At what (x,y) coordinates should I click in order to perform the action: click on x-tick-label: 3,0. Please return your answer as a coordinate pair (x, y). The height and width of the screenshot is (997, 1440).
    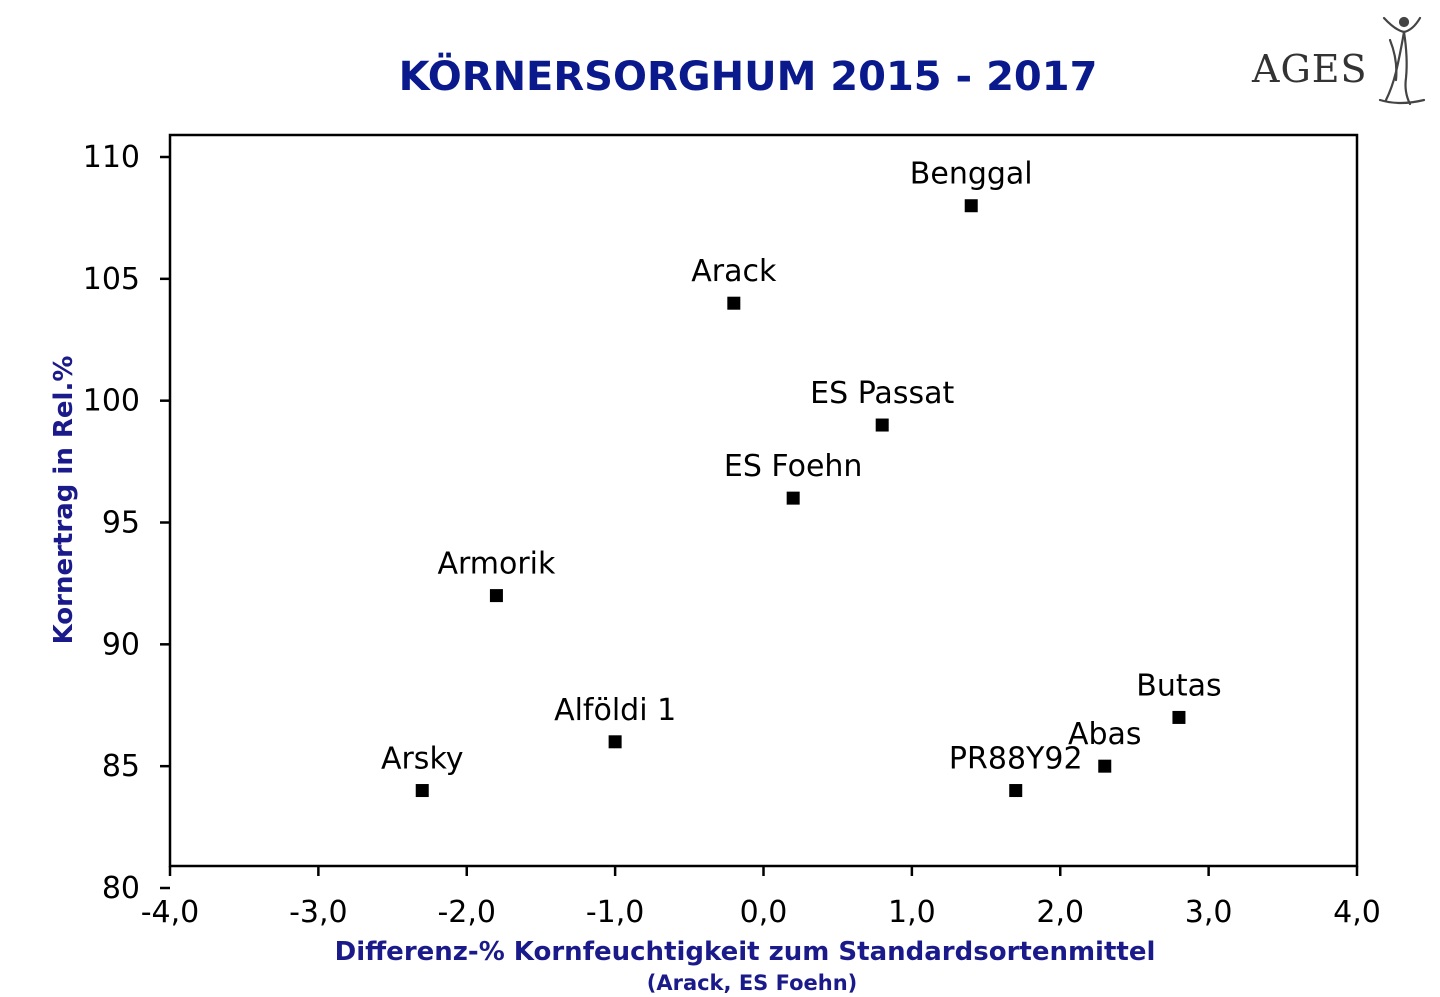
    Looking at the image, I should click on (1209, 912).